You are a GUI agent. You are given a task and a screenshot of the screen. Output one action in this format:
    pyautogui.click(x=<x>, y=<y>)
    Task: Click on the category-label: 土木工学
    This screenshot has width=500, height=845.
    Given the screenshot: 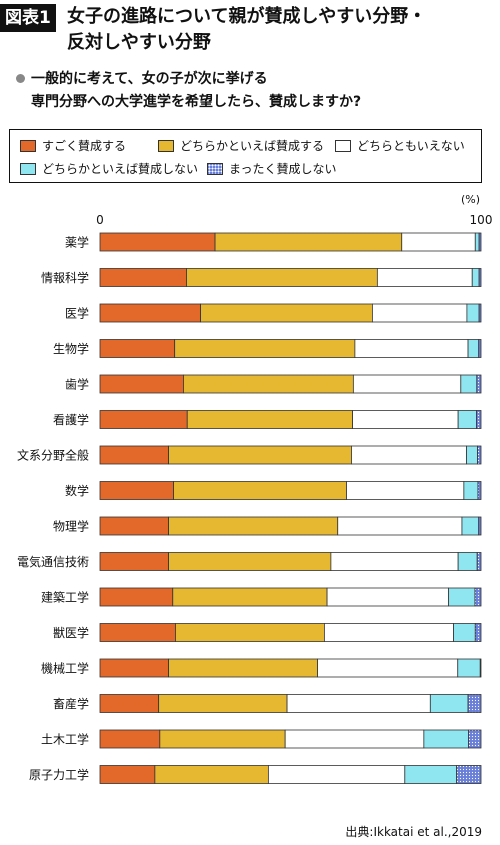 What is the action you would take?
    pyautogui.click(x=65, y=739)
    